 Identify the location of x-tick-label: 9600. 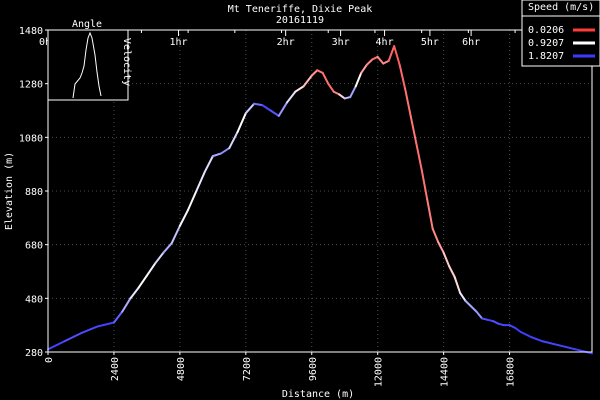
(313, 369).